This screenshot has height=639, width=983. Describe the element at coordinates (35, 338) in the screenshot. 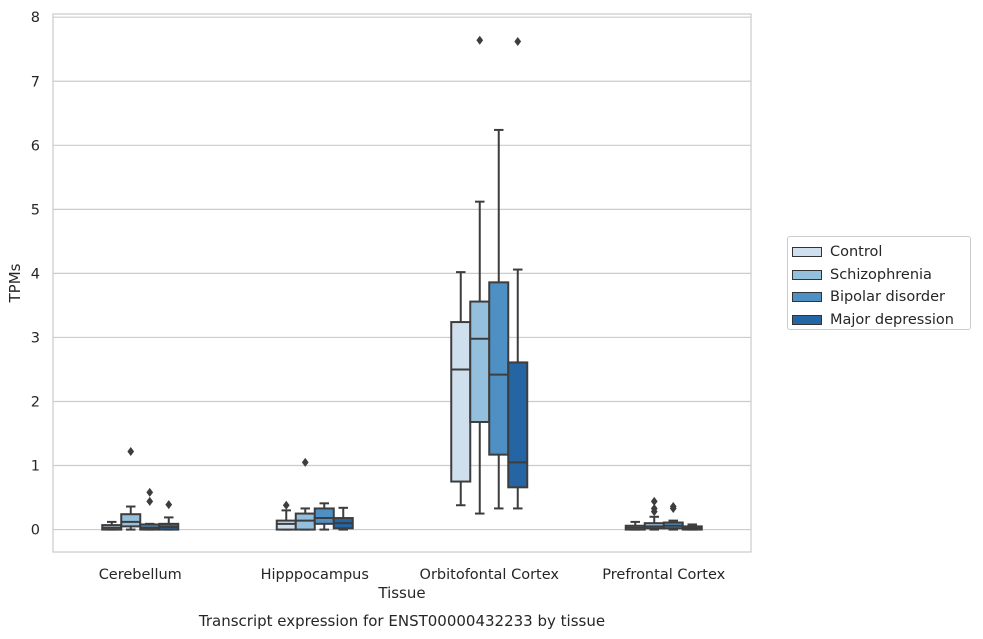

I see `y-tick-label: 3` at that location.